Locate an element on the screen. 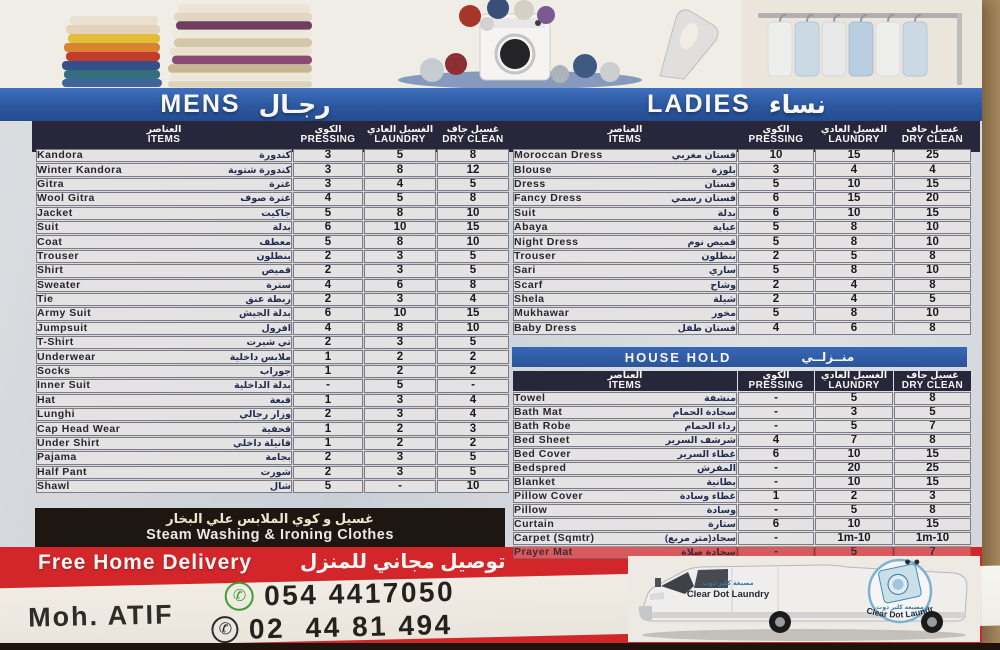 This screenshot has width=1000, height=650. item-name-ar: شيلة is located at coordinates (724, 300).